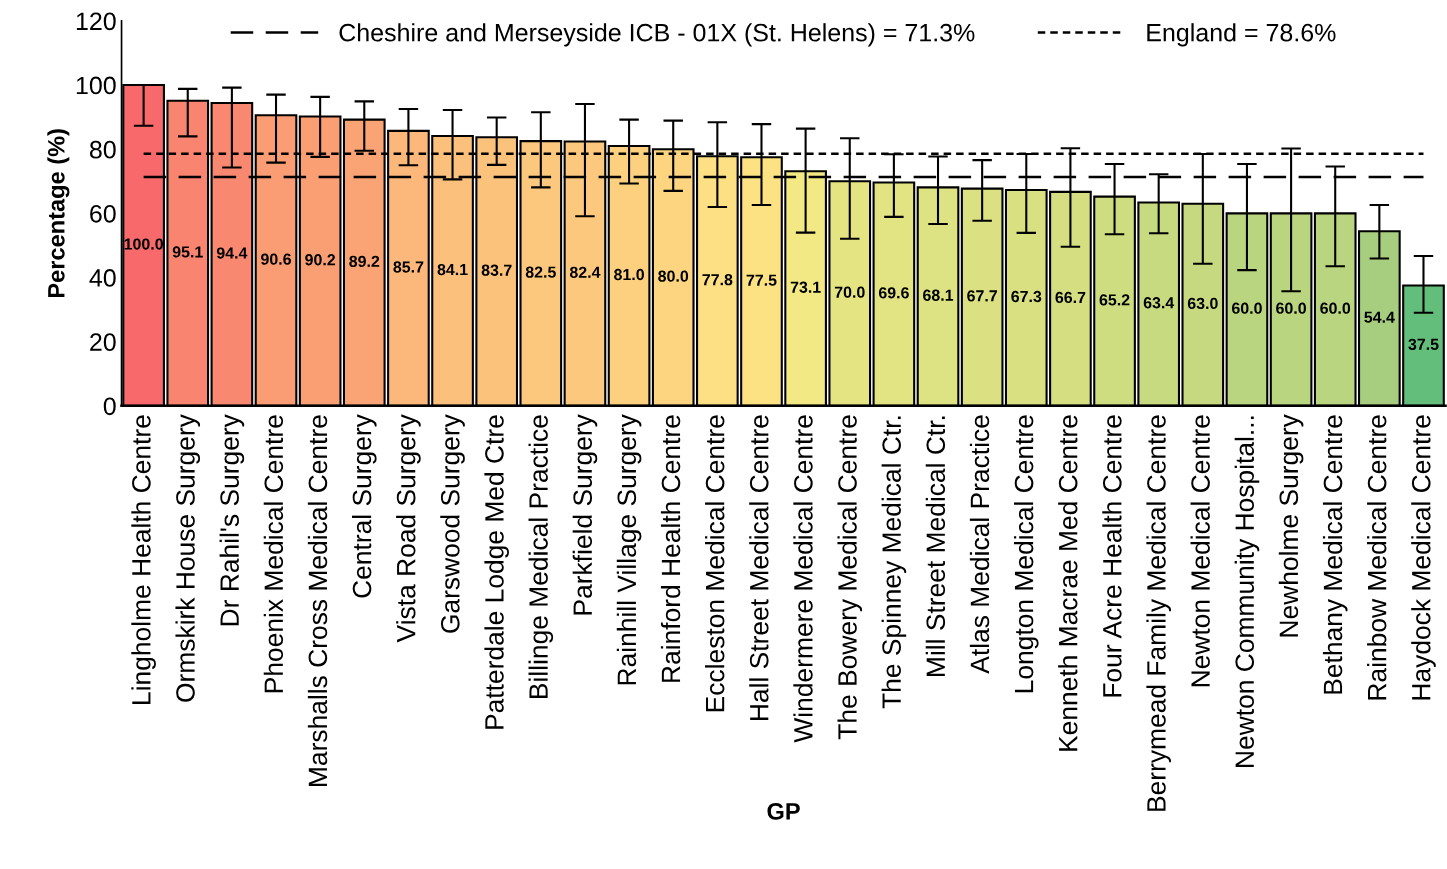 The width and height of the screenshot is (1447, 869). I want to click on y-tick-label: 120, so click(96, 21).